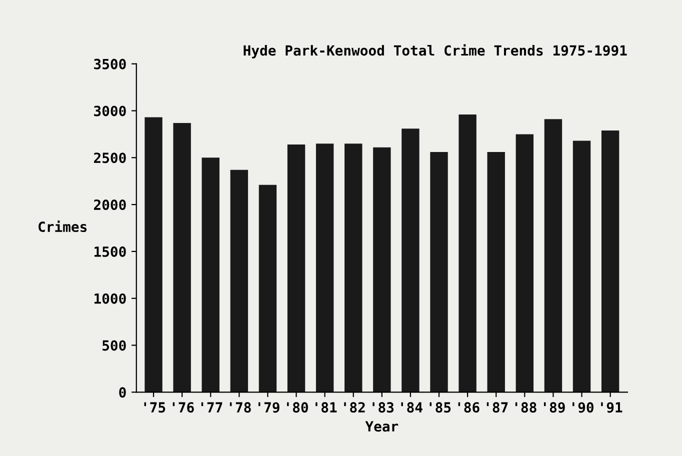  What do you see at coordinates (110, 251) in the screenshot?
I see `y-tick-label: 1500` at bounding box center [110, 251].